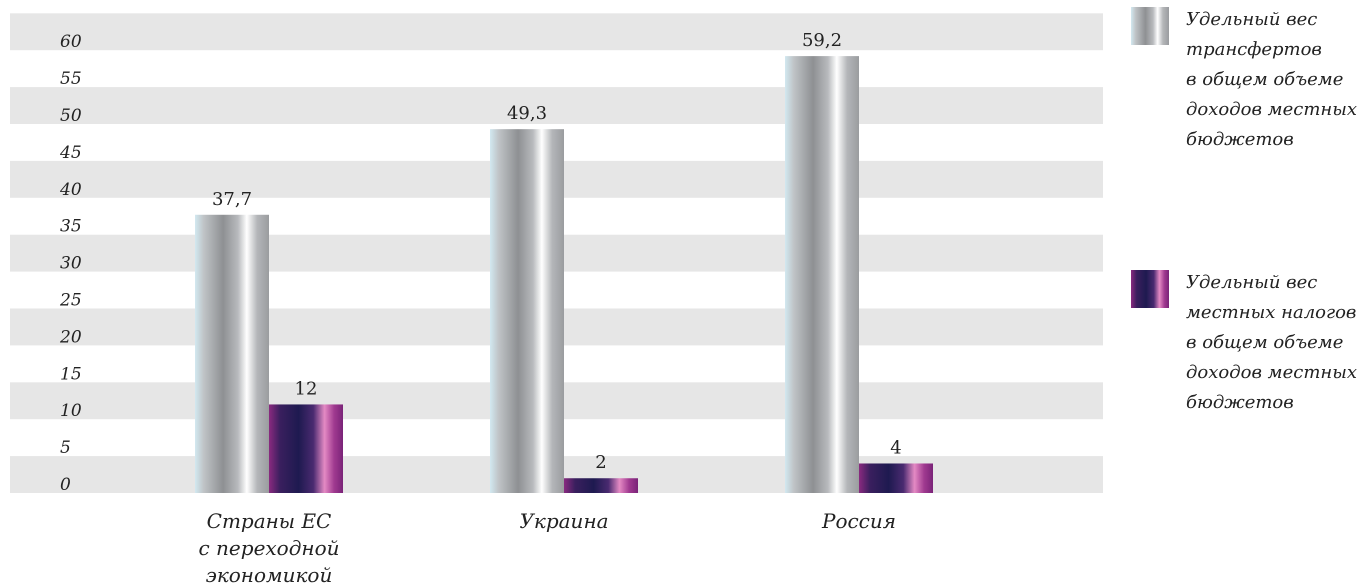  I want to click on y-axis-tick-labels: 0 5 10 15 20 25 30 35 40 45 50 55 60, so click(70, 263).